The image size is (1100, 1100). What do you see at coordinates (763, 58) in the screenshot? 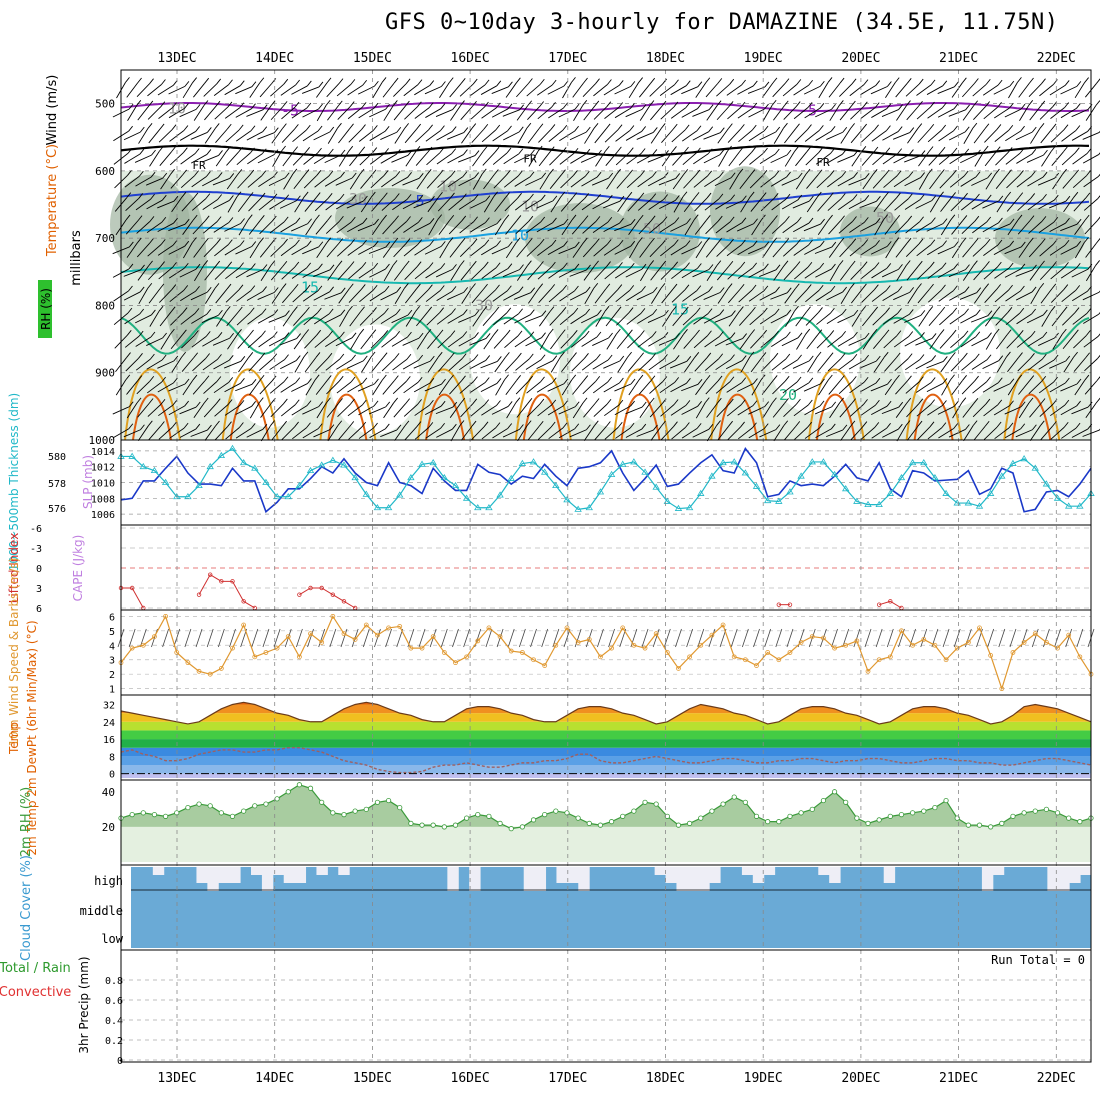
I see `x-tick-label-top: 19DEC` at bounding box center [763, 58].